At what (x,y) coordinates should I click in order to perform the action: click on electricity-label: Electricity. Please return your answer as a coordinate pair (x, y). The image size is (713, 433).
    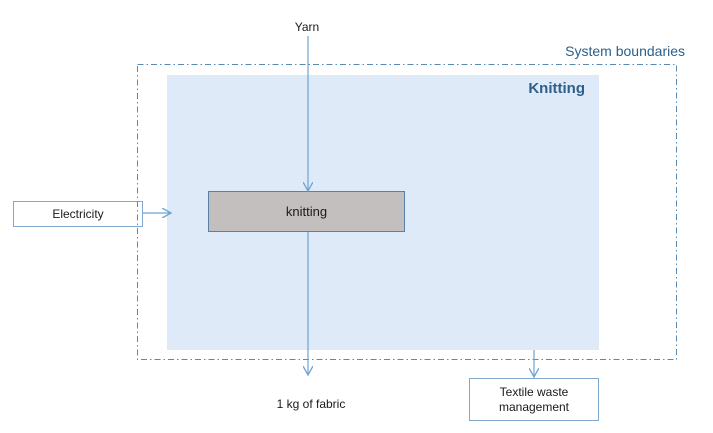
    Looking at the image, I should click on (78, 214).